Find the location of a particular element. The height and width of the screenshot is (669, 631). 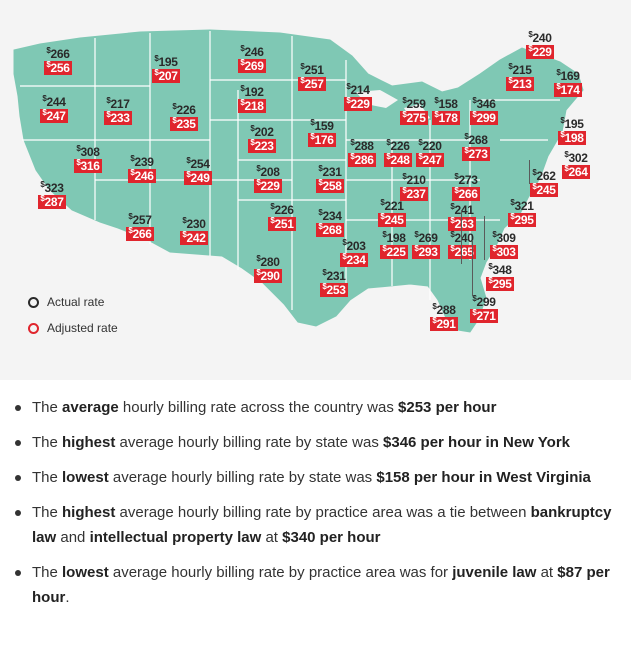

state-rate-label: $231 $258 is located at coordinates (330, 179).